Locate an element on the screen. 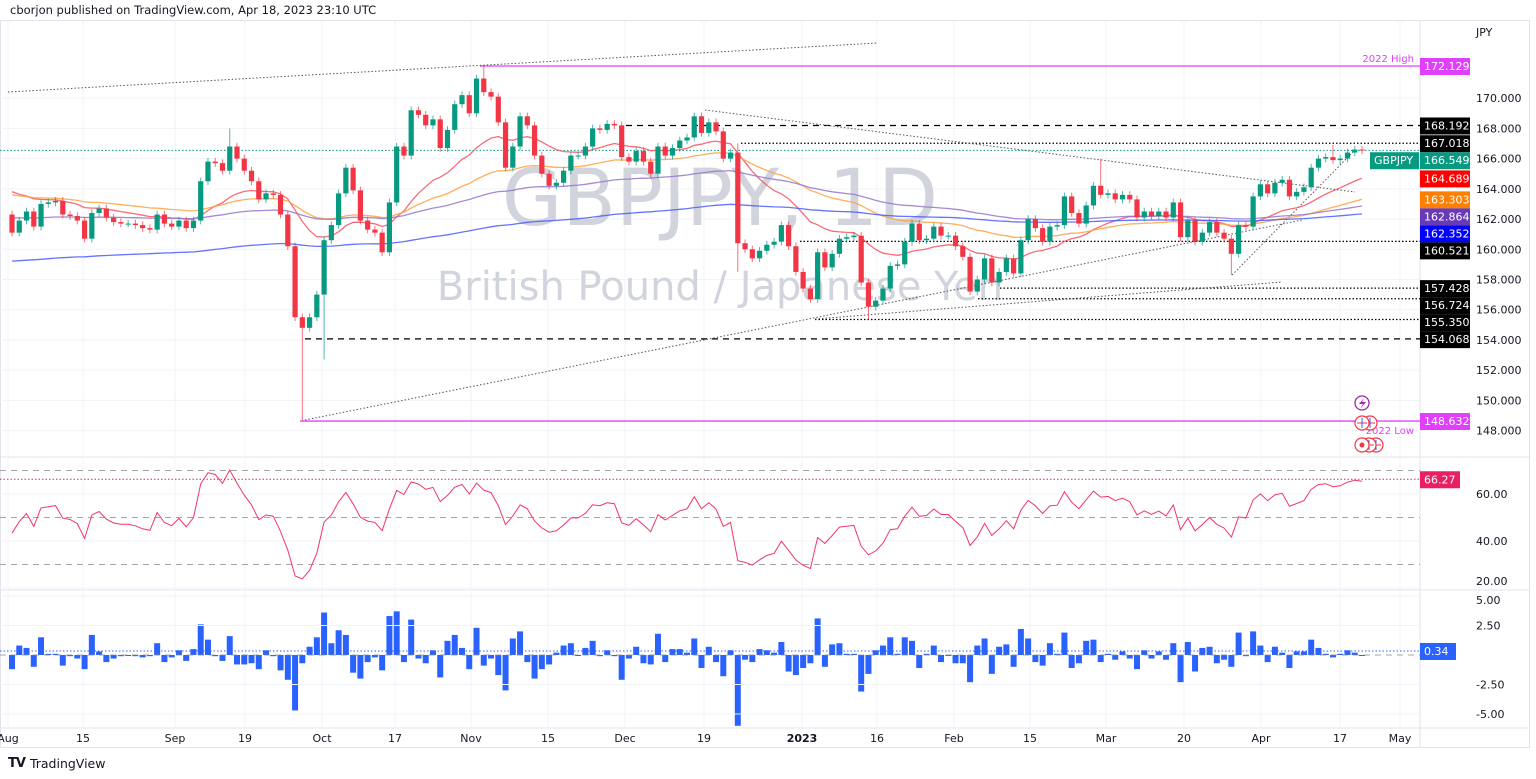 The width and height of the screenshot is (1536, 779). tradingview-footer: T𝗩 TradingView is located at coordinates (56, 763).